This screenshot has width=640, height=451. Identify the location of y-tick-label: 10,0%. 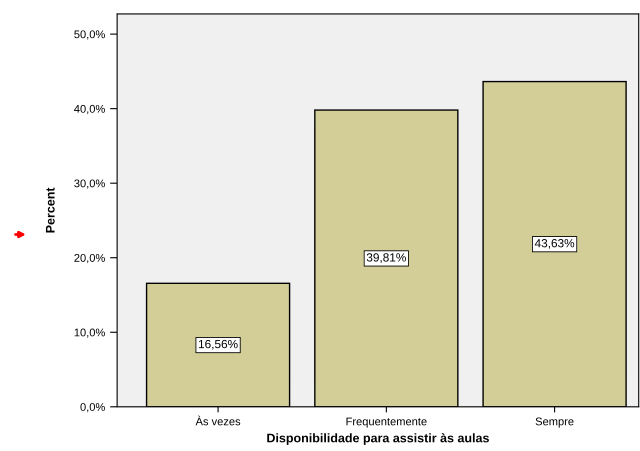
(89, 333).